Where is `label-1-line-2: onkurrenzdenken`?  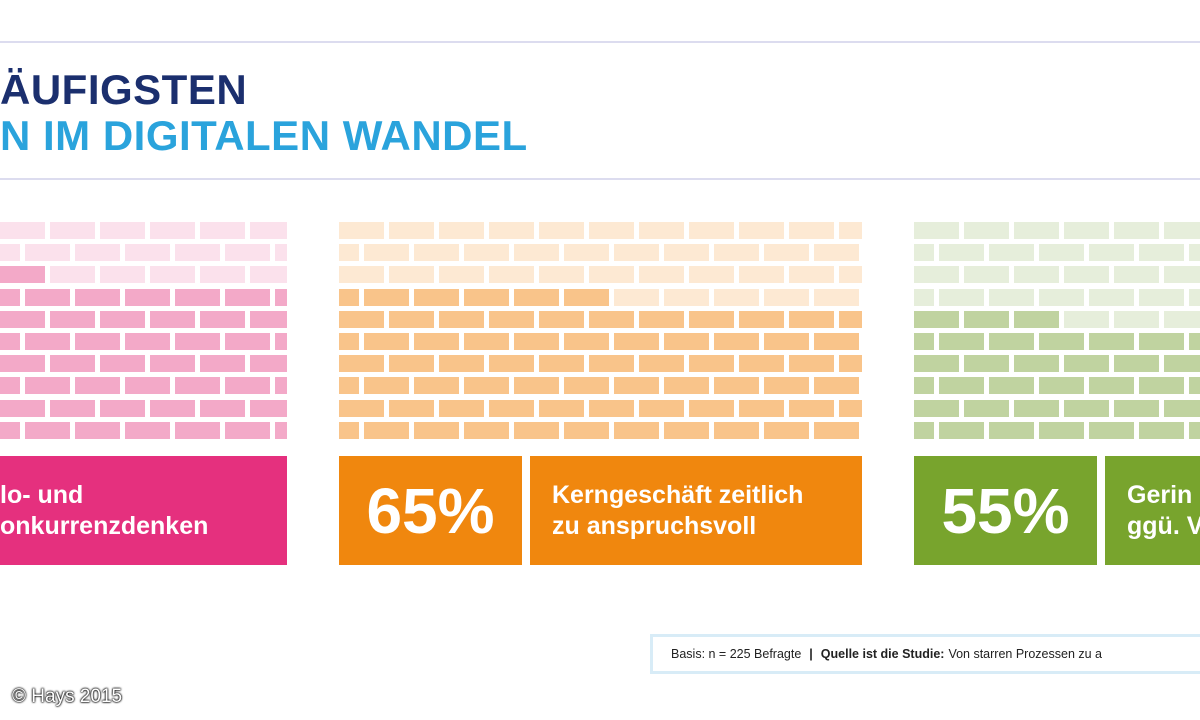
label-1-line-2: onkurrenzdenken is located at coordinates (104, 525).